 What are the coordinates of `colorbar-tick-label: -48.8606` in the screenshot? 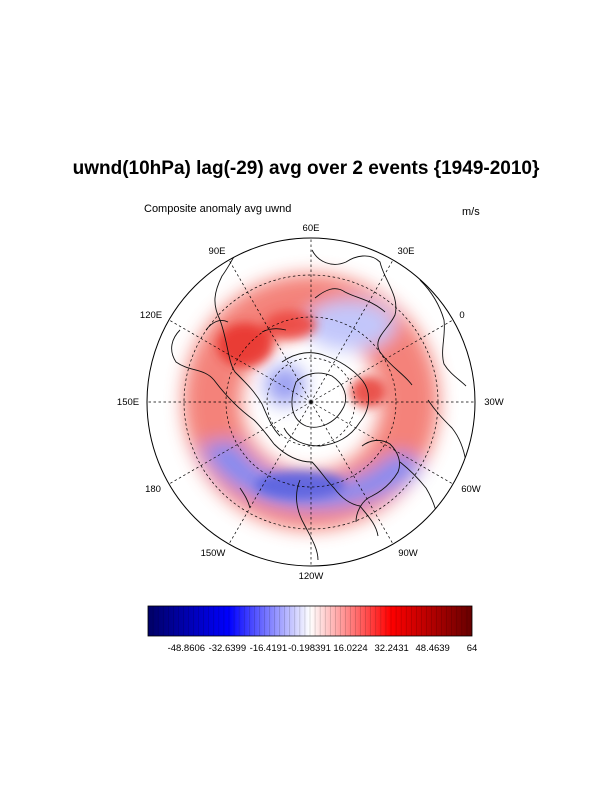 It's located at (187, 648).